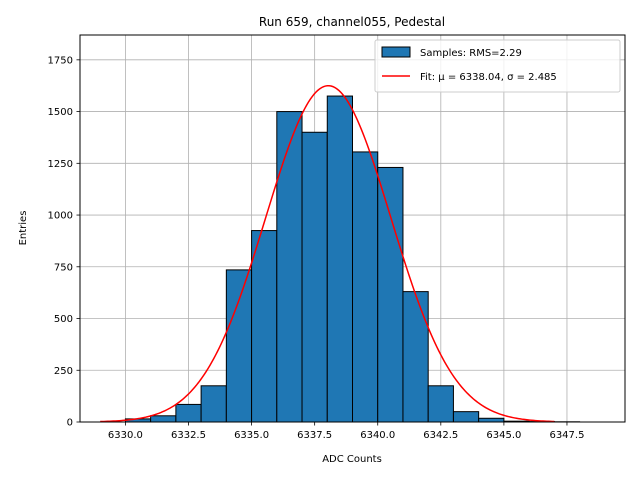  What do you see at coordinates (60, 216) in the screenshot?
I see `y-tick-label: 1000` at bounding box center [60, 216].